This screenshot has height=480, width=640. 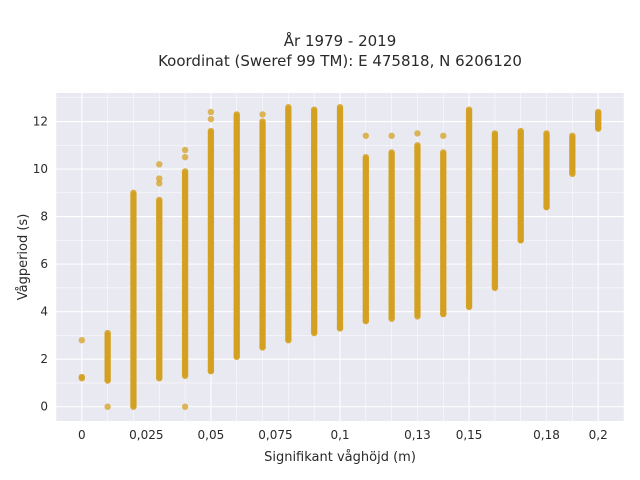 I want to click on x-tick-label: 0,2, so click(x=598, y=435).